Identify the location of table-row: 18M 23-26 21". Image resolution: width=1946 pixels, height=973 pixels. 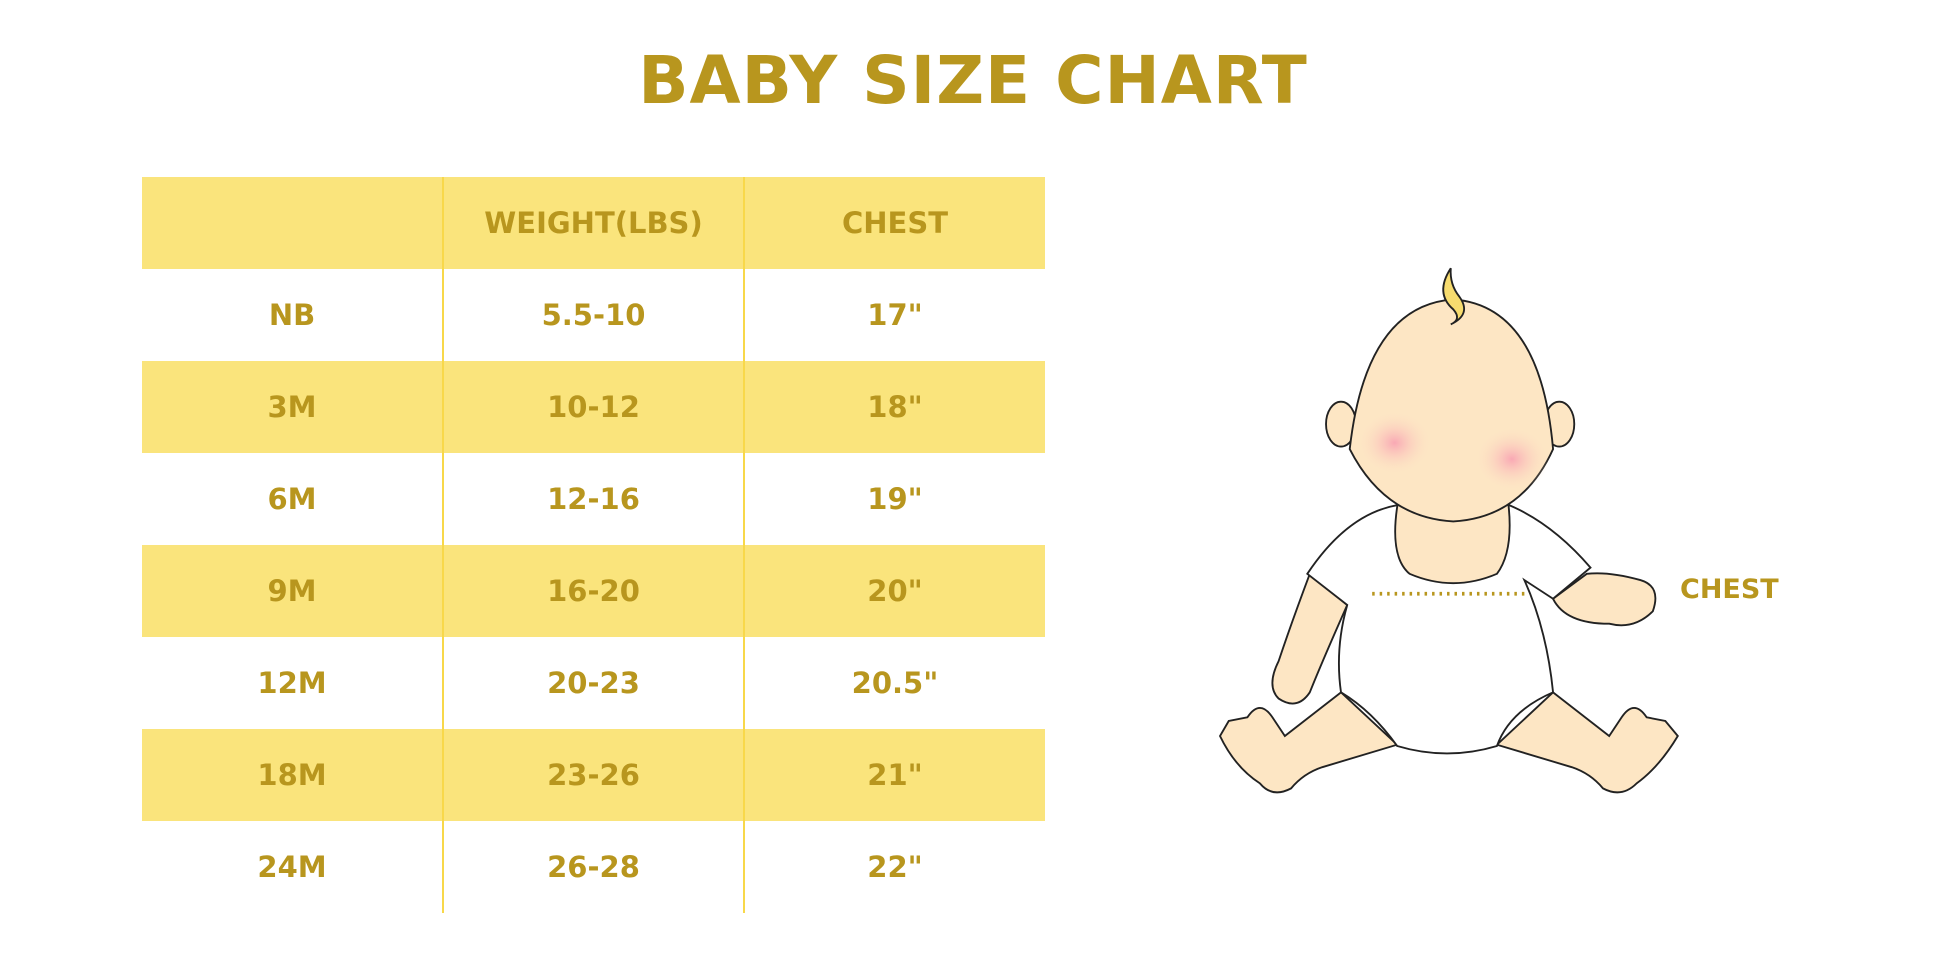
(593, 775).